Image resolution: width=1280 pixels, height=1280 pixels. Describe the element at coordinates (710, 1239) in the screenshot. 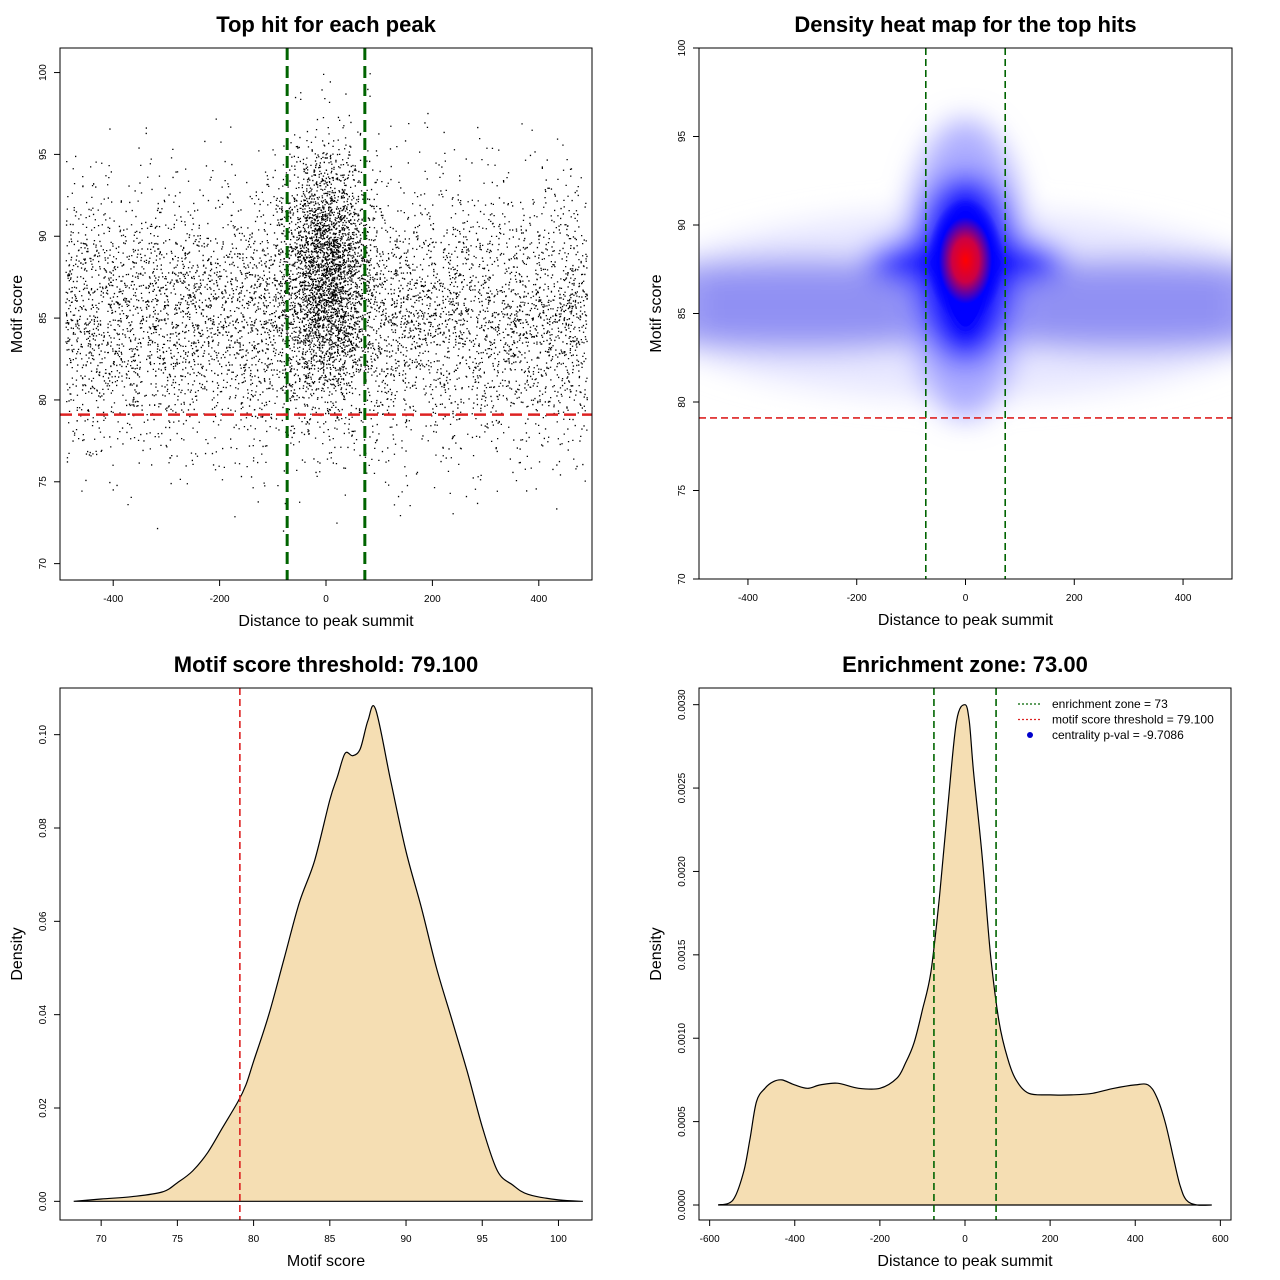

I see `x-tick-label: -600` at that location.